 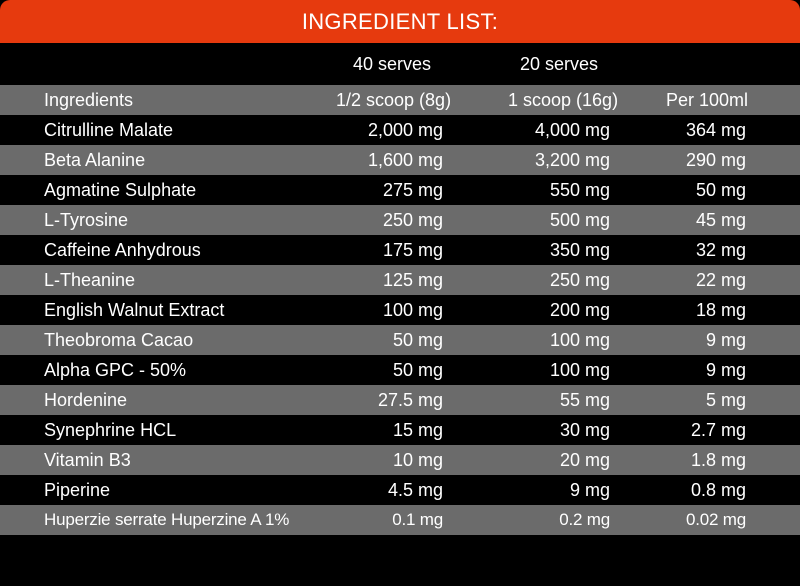 What do you see at coordinates (400, 21) in the screenshot?
I see `ingredient-list-title: INGREDIENT LIST:` at bounding box center [400, 21].